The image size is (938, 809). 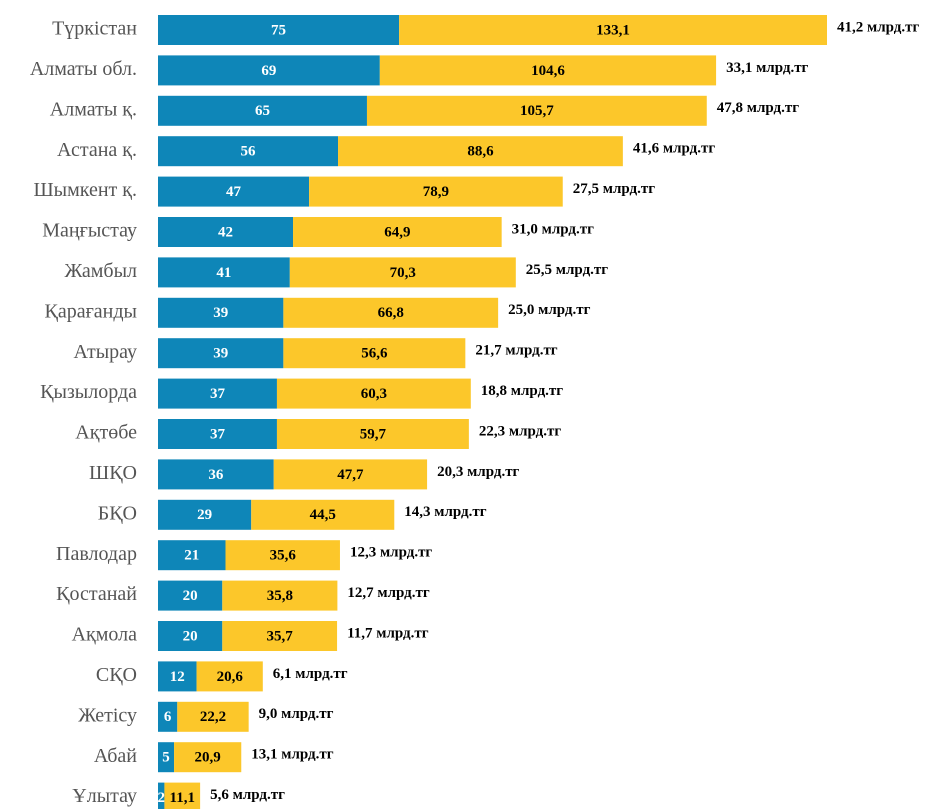 I want to click on total-annotation: 9,0 млрд.тг, so click(x=296, y=714).